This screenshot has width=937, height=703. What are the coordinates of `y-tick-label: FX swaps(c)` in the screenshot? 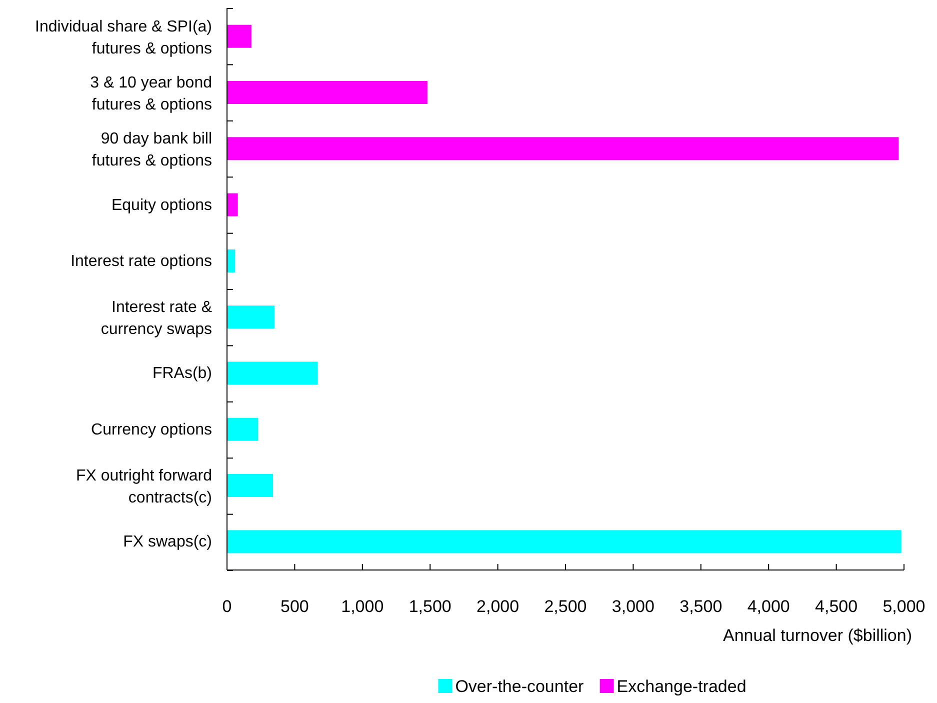 It's located at (167, 541).